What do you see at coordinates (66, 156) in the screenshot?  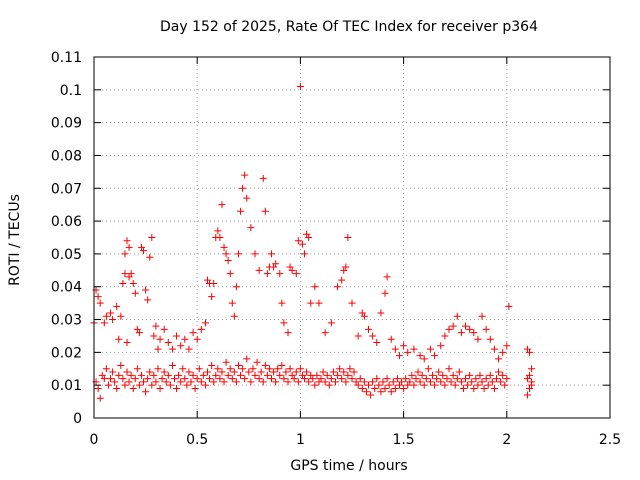 I see `y-tick-label: 0.08` at bounding box center [66, 156].